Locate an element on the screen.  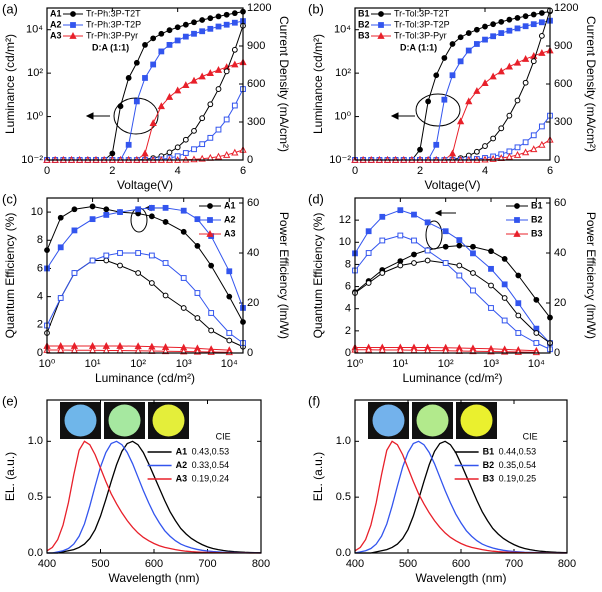
x-tick-label: 6 is located at coordinates (550, 171).